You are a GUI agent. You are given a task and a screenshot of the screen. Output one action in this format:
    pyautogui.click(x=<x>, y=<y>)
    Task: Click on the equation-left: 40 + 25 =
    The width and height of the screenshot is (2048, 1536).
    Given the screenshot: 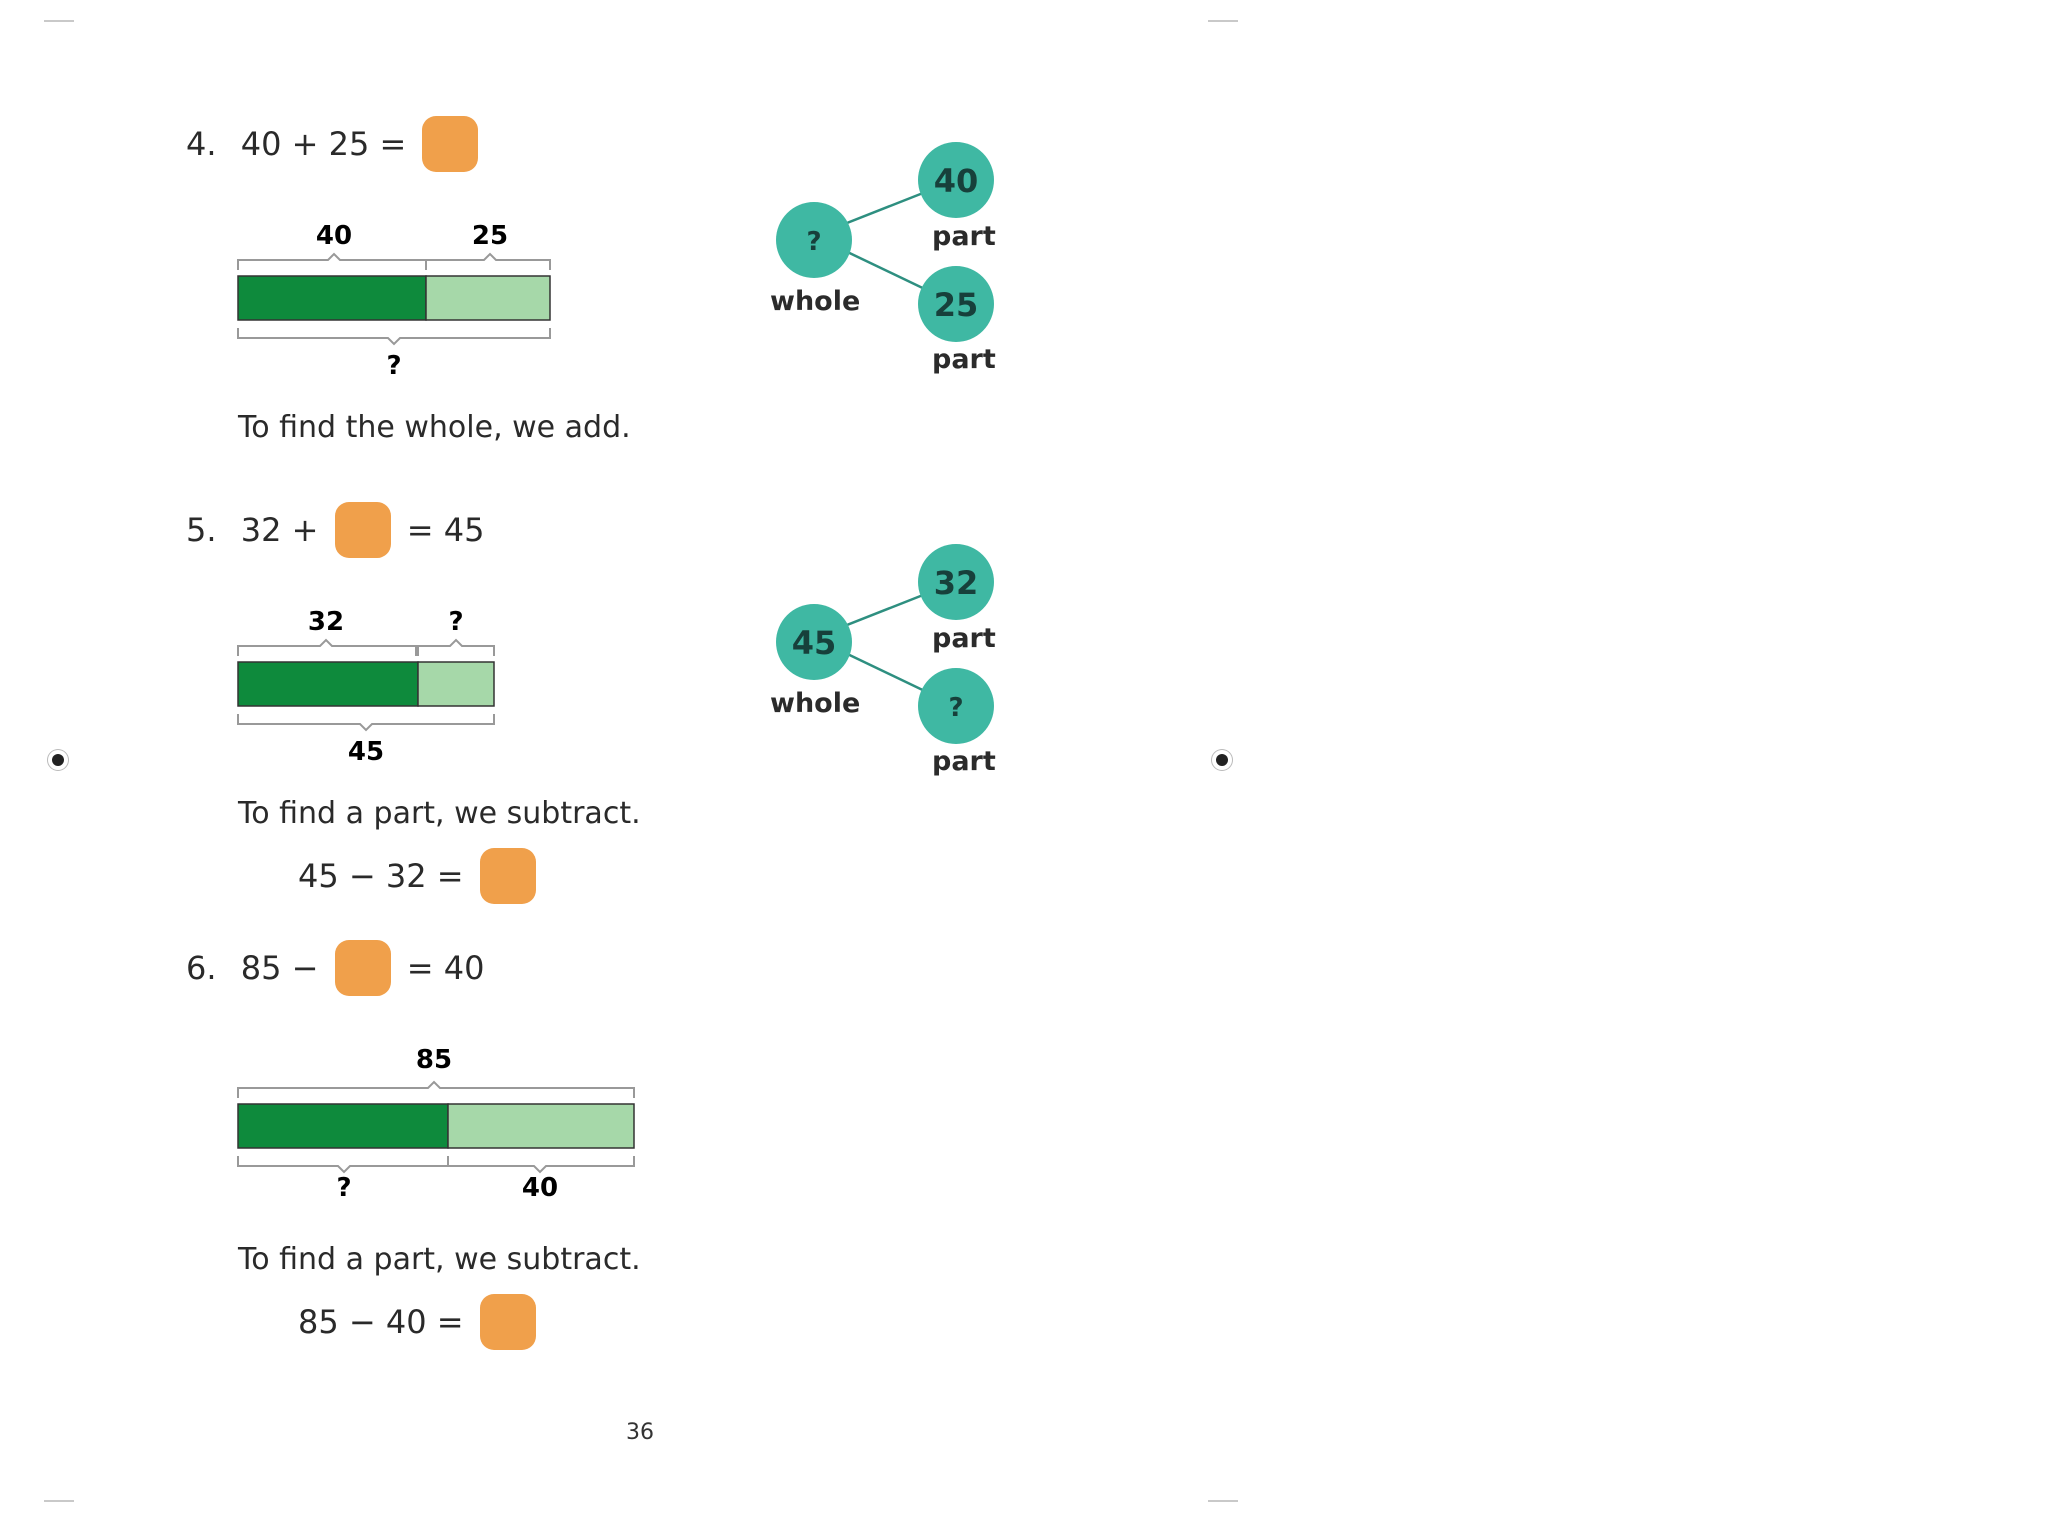 What is the action you would take?
    pyautogui.click(x=323, y=144)
    